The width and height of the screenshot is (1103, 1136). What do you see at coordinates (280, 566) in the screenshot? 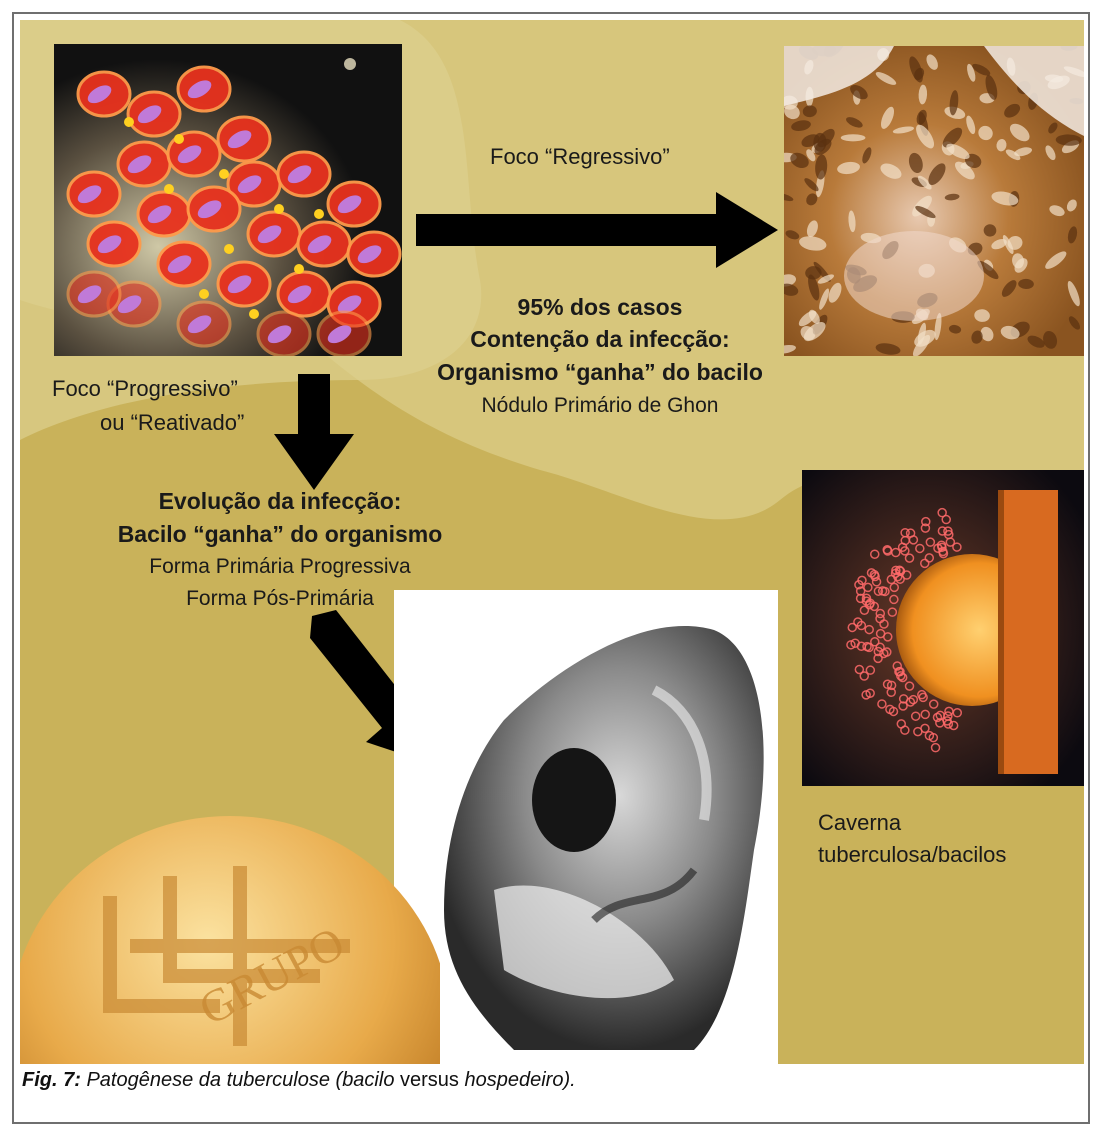
I see `primary-progressive-form-label: Forma Primária Progressiva` at bounding box center [280, 566].